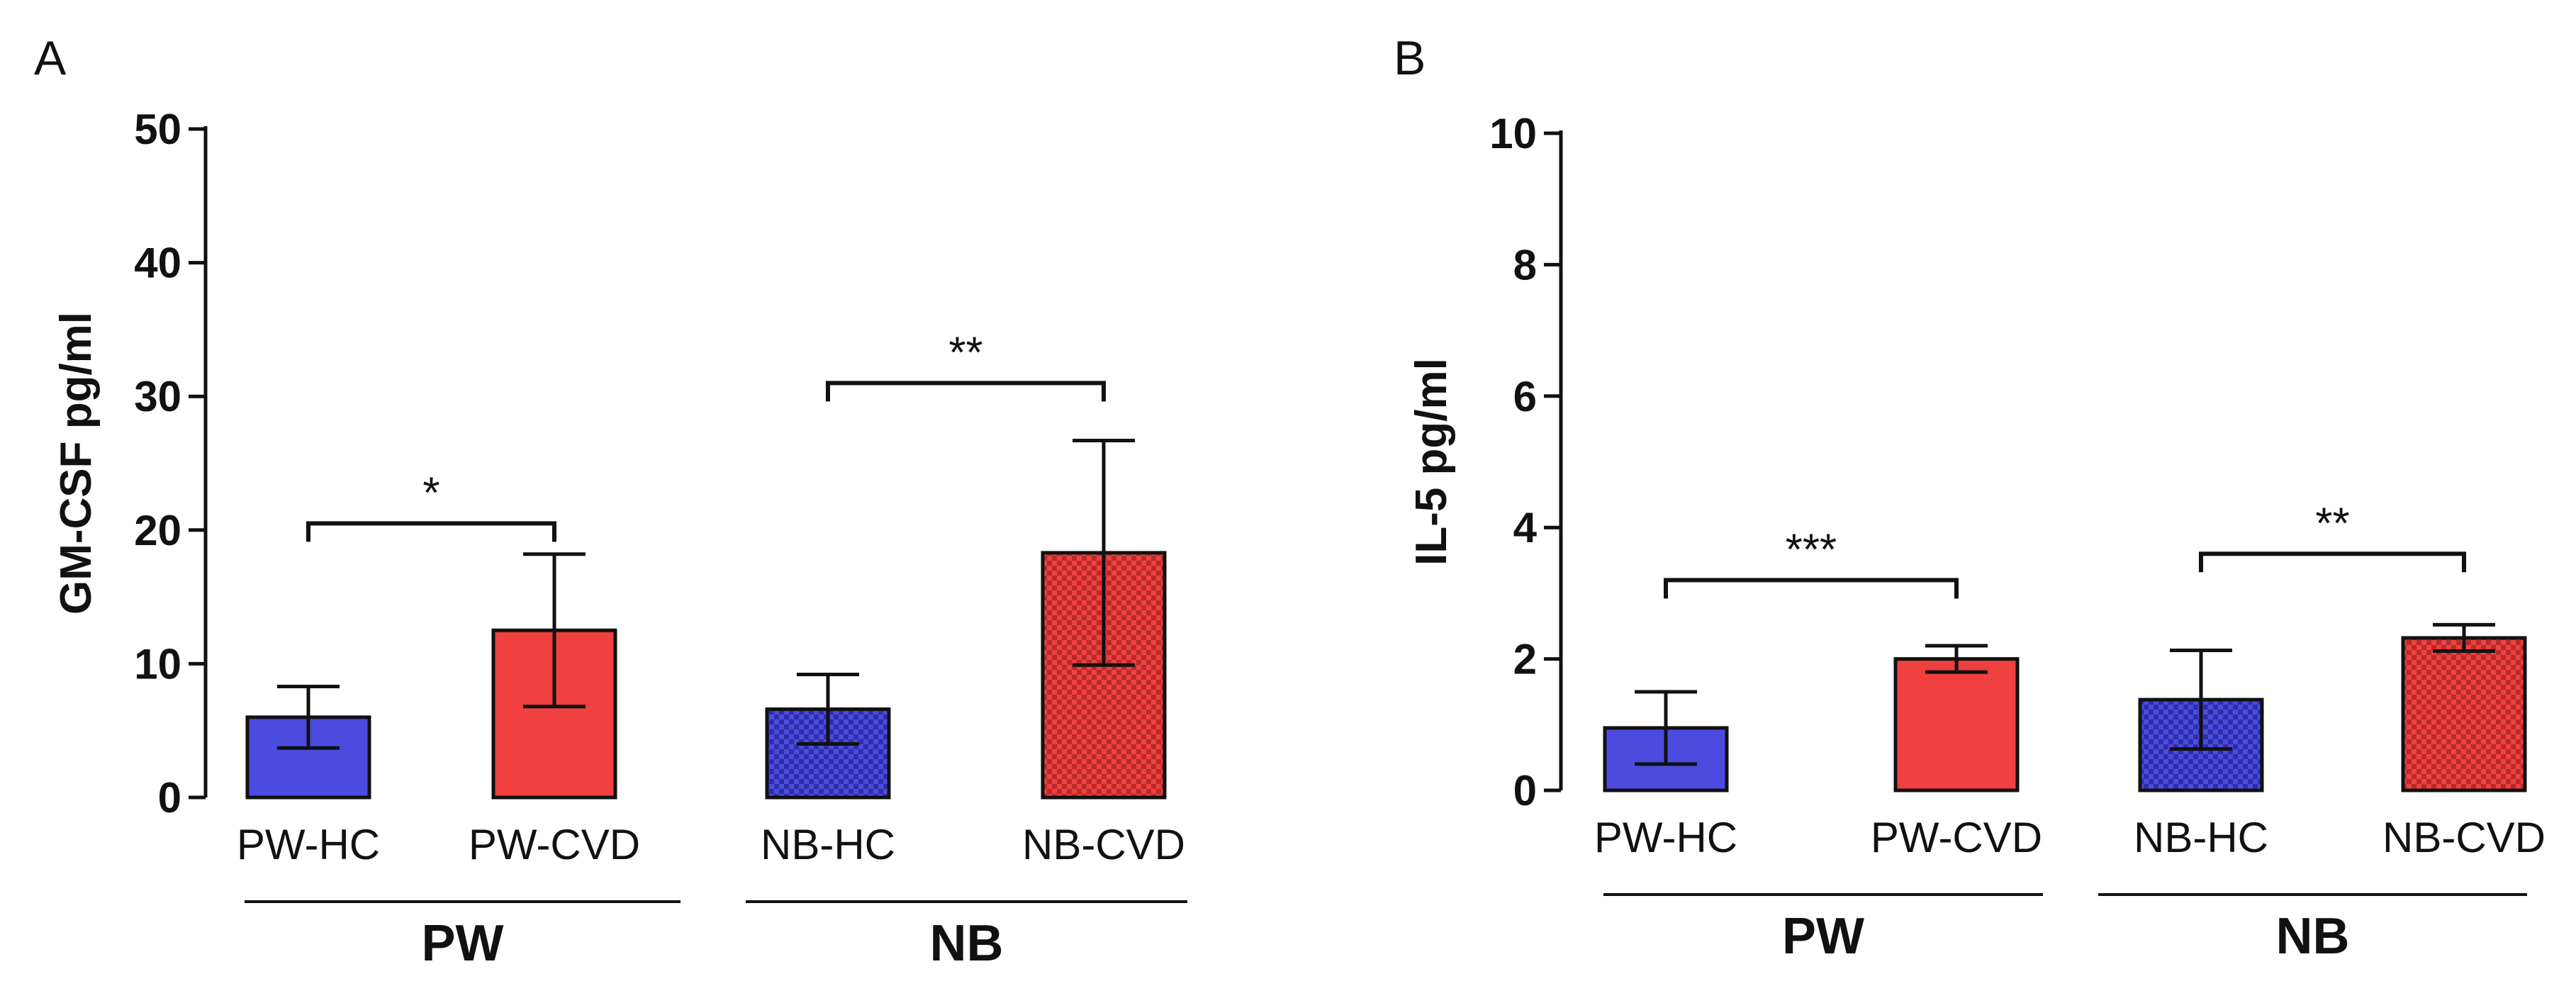  Describe the element at coordinates (1956, 725) in the screenshot. I see `bar-pw-cvd` at that location.